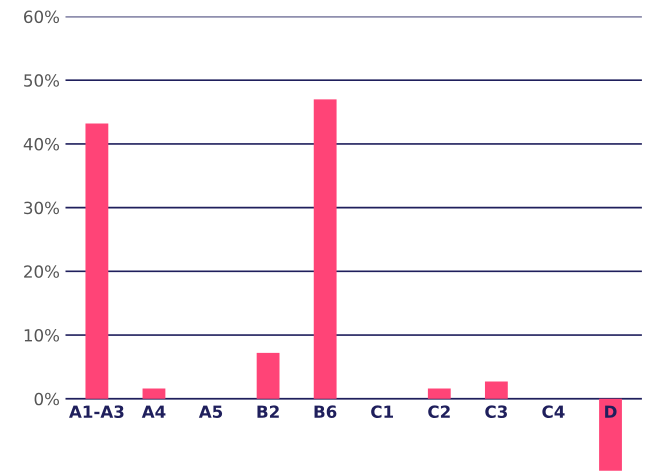  What do you see at coordinates (96, 411) in the screenshot?
I see `x-tick-label: A1-A3` at bounding box center [96, 411].